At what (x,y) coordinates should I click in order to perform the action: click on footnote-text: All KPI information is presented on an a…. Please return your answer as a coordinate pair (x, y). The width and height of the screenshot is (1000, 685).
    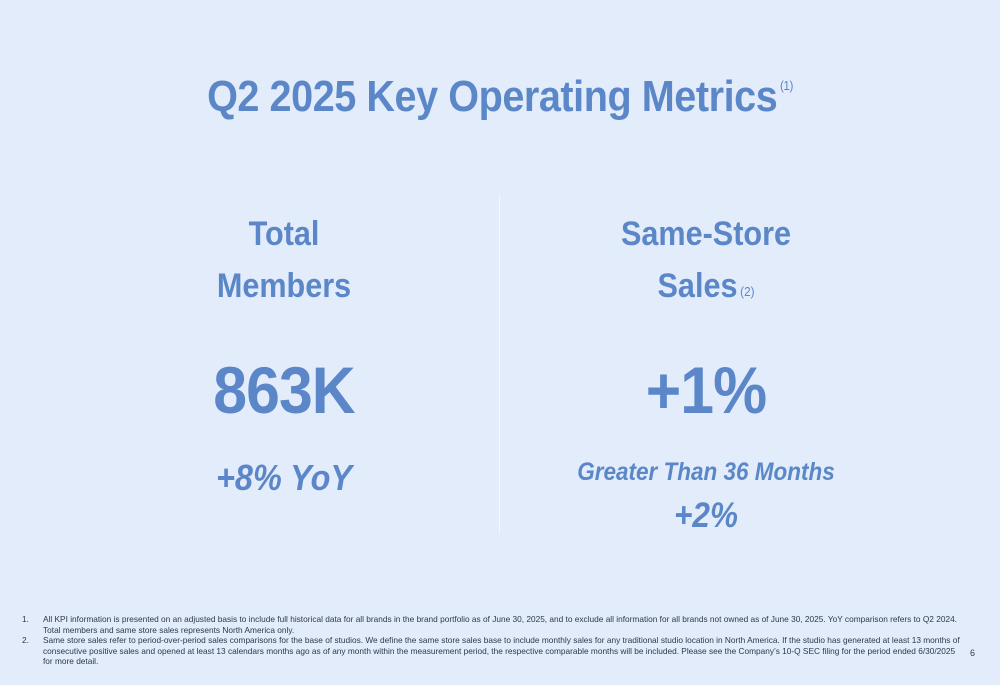
    Looking at the image, I should click on (504, 624).